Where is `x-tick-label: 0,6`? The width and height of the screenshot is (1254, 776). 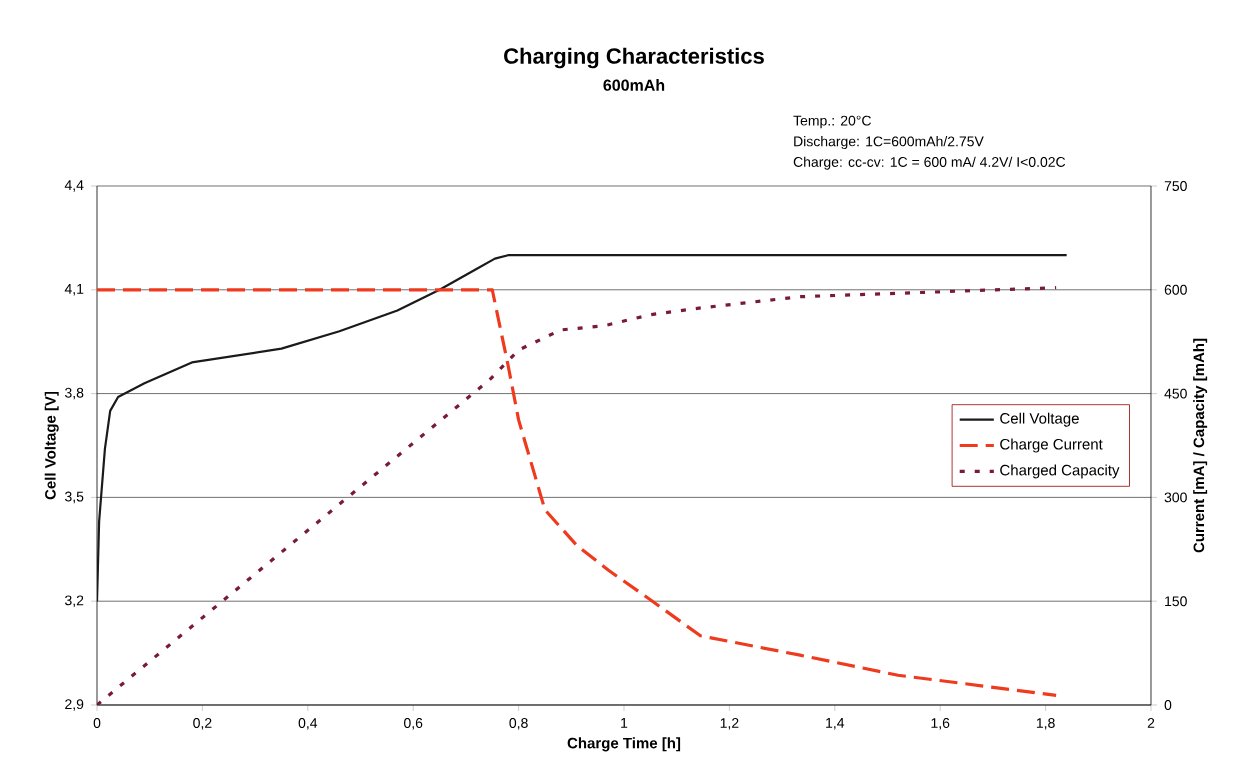 x-tick-label: 0,6 is located at coordinates (413, 724).